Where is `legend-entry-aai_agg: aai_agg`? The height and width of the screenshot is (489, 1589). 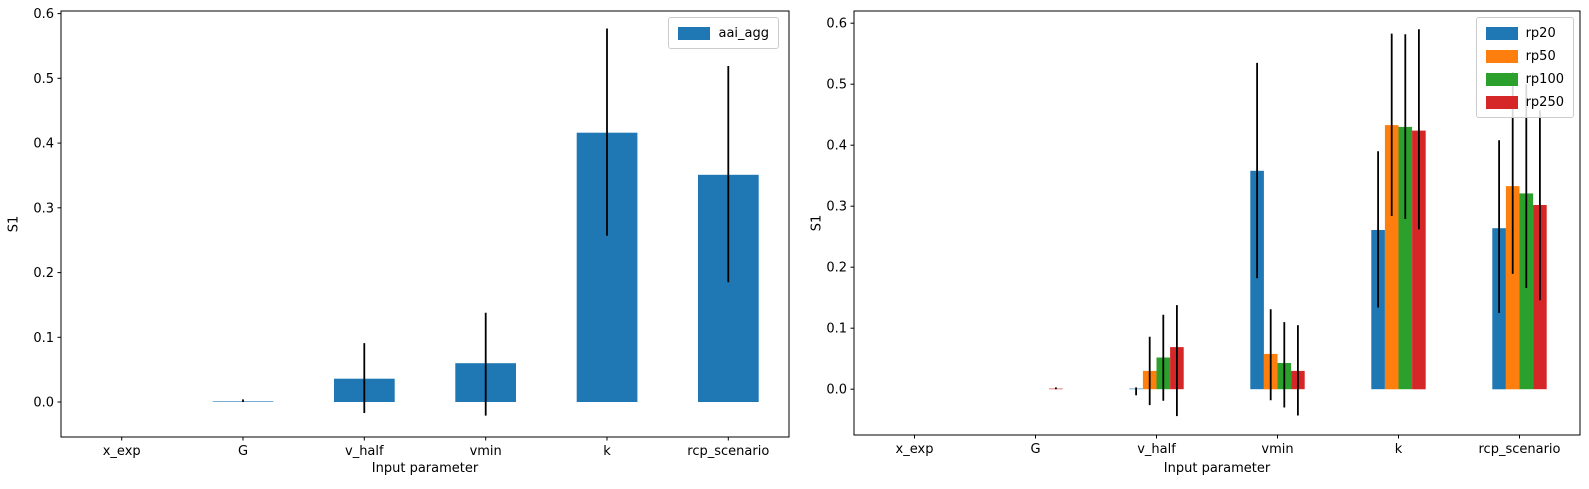 legend-entry-aai_agg: aai_agg is located at coordinates (723, 33).